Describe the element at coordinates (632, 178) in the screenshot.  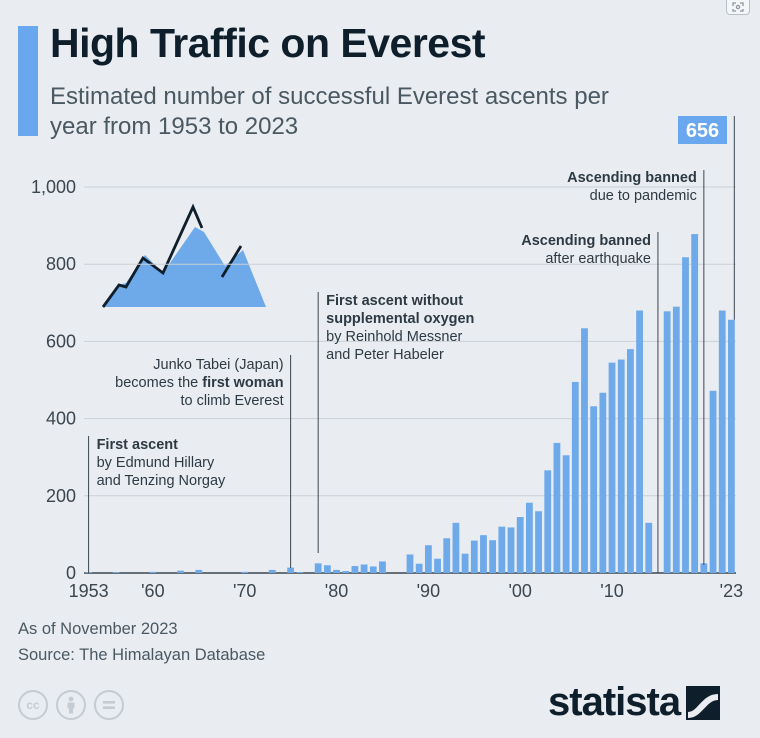
I see `annotation-2020-title: Ascending banned` at that location.